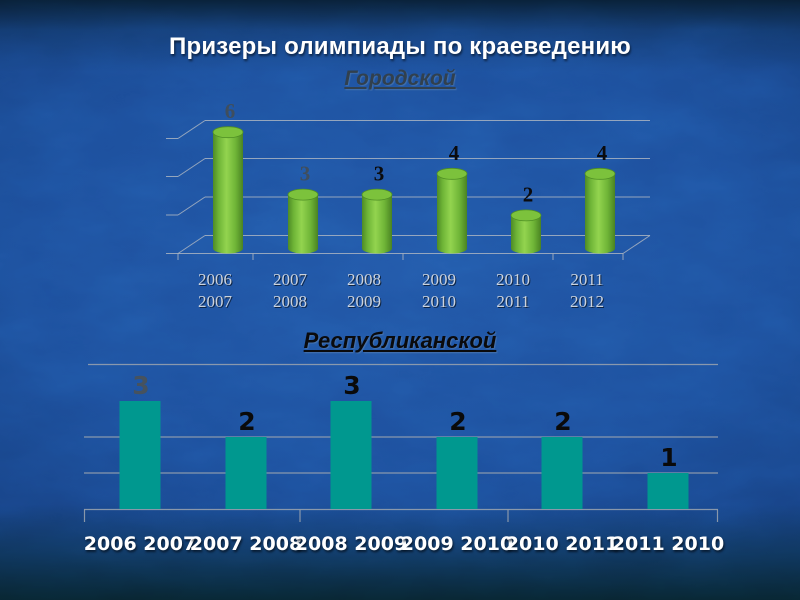  Describe the element at coordinates (400, 340) in the screenshot. I see `chart2-title: Республиканской` at that location.